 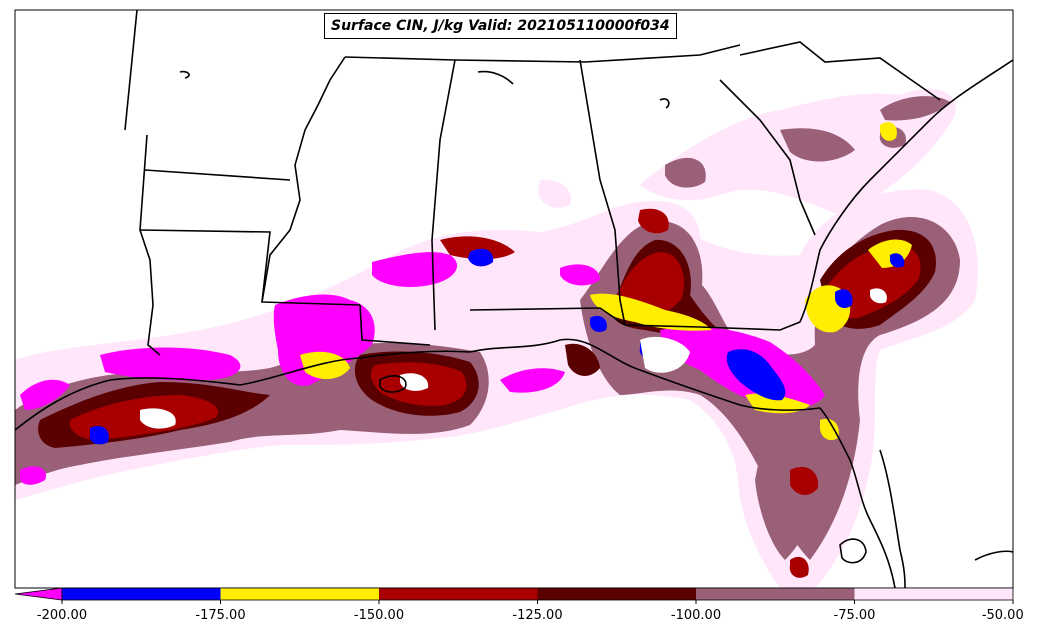 I want to click on ar-ms-river, so click(x=303, y=179).